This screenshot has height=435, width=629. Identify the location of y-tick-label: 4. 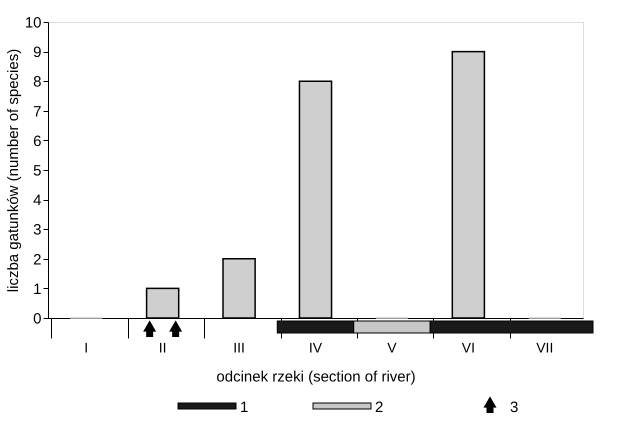
(37, 201).